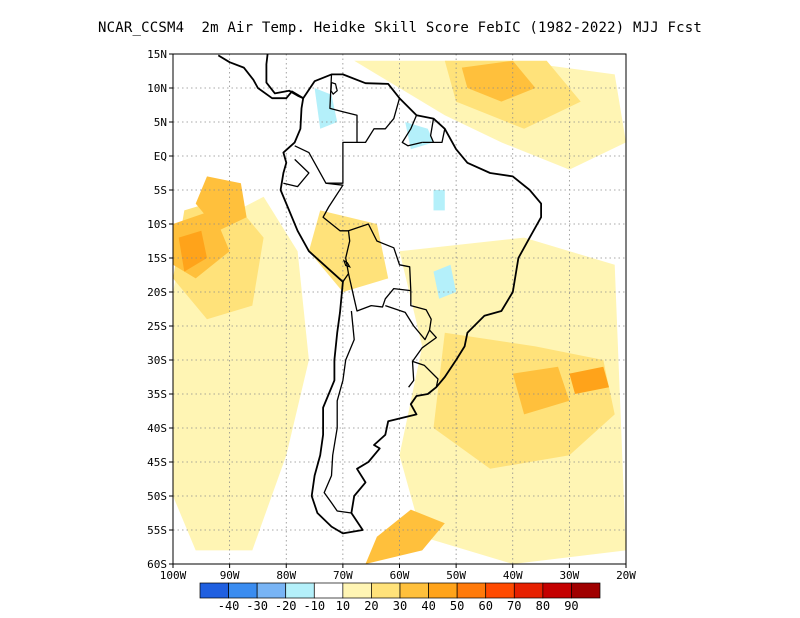 The height and width of the screenshot is (618, 800). I want to click on colorbar-label: 40, so click(428, 606).